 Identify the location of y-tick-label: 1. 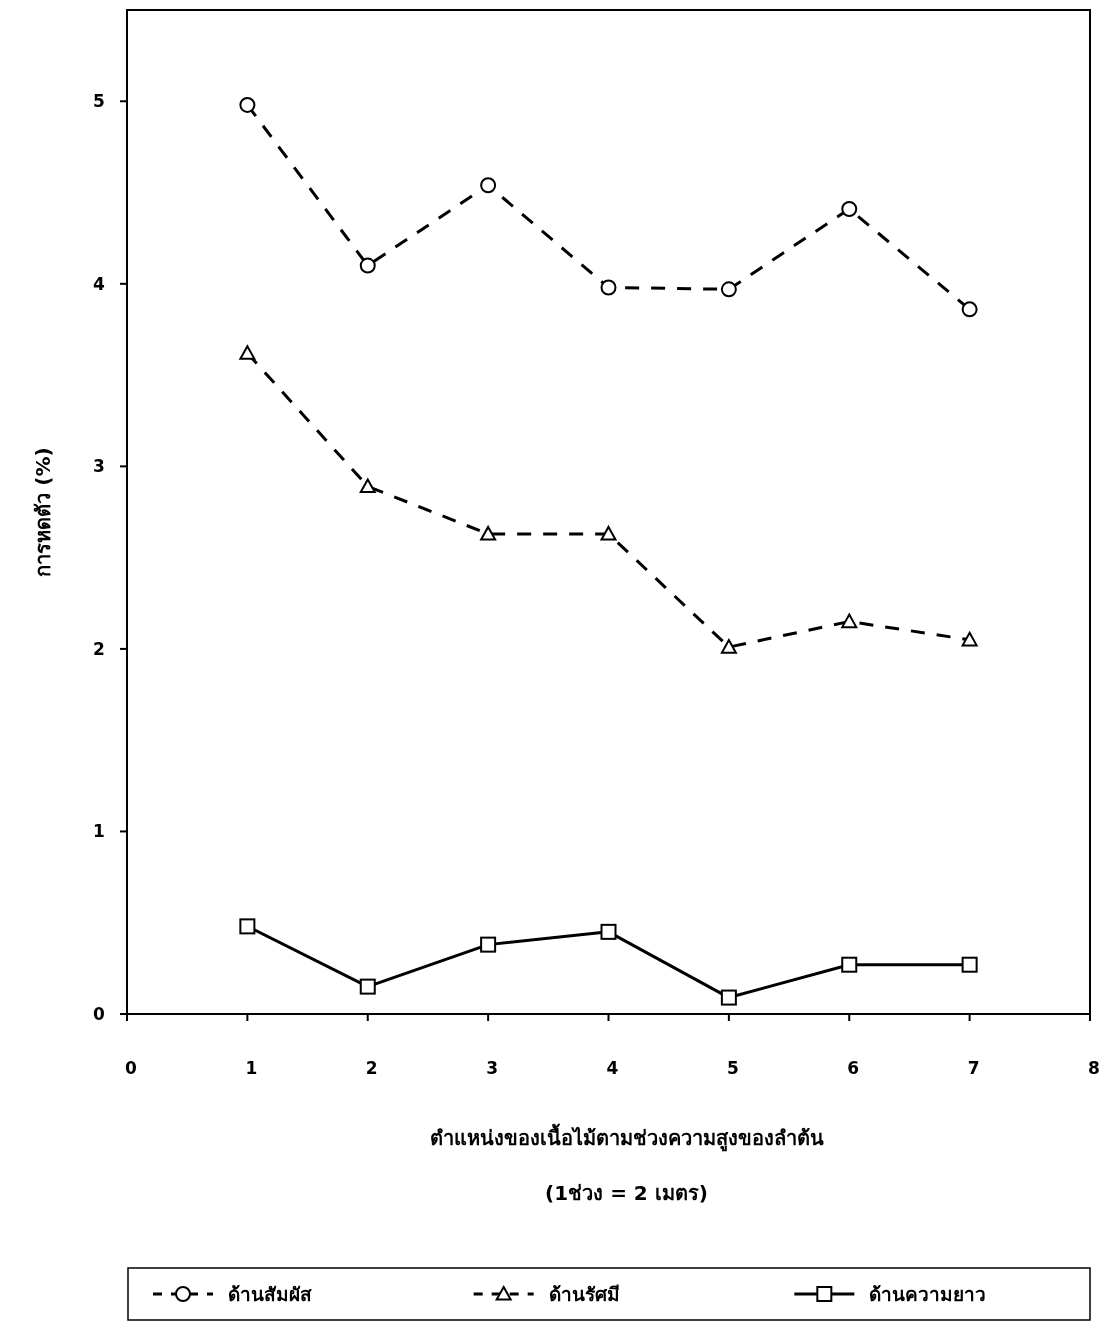
(99, 831).